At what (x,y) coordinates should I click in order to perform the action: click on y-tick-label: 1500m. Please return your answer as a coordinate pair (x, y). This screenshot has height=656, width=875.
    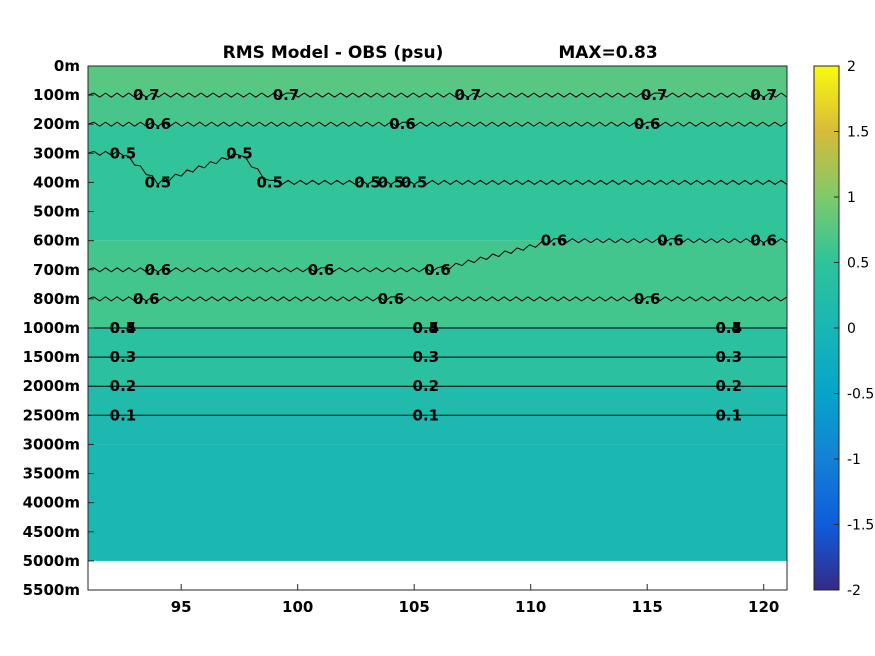
    Looking at the image, I should click on (51, 357).